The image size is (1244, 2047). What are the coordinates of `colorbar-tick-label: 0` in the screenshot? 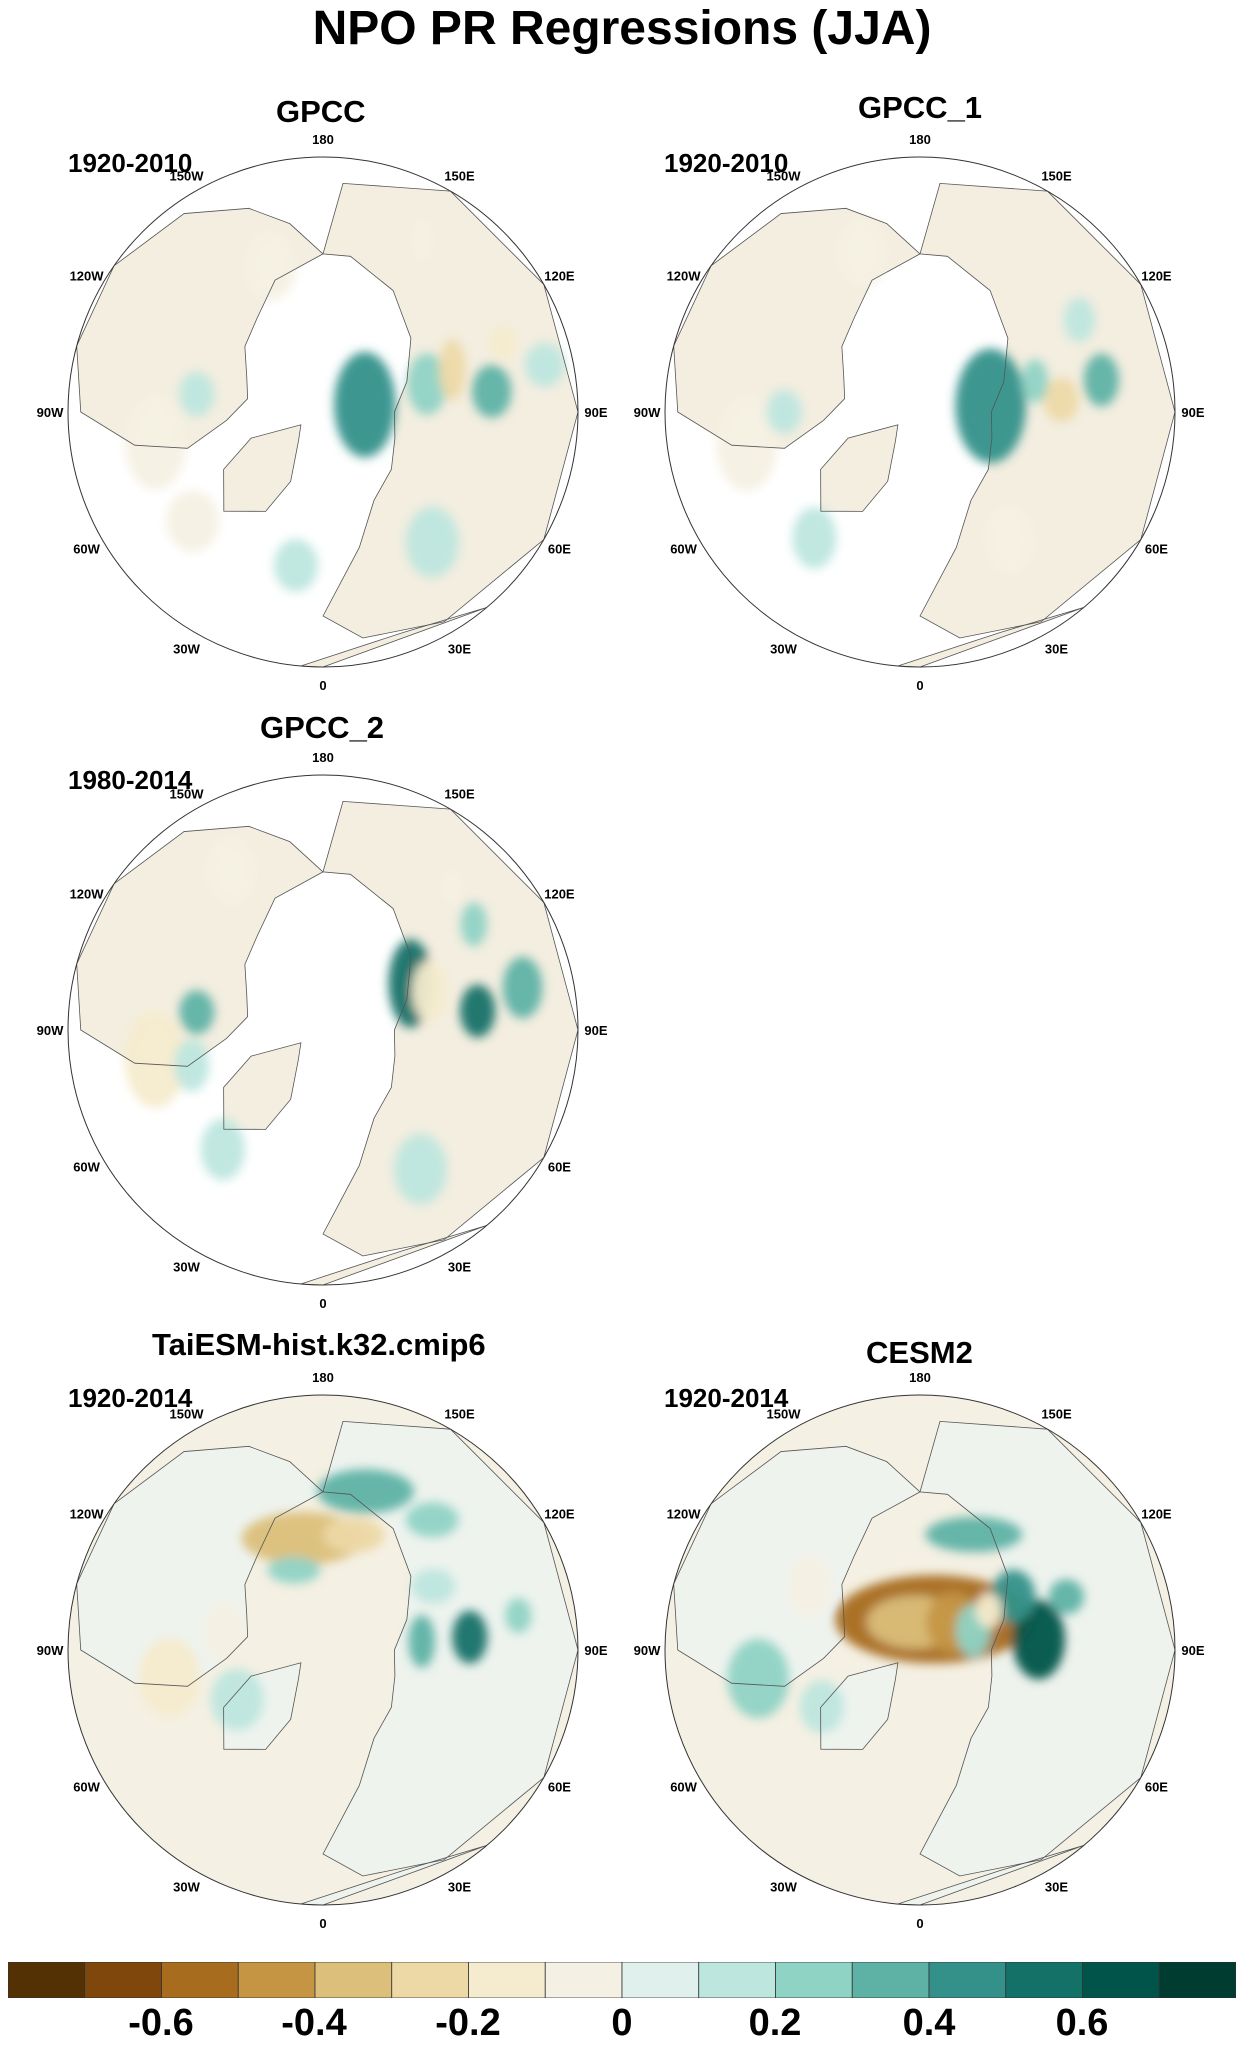 It's located at (622, 2023).